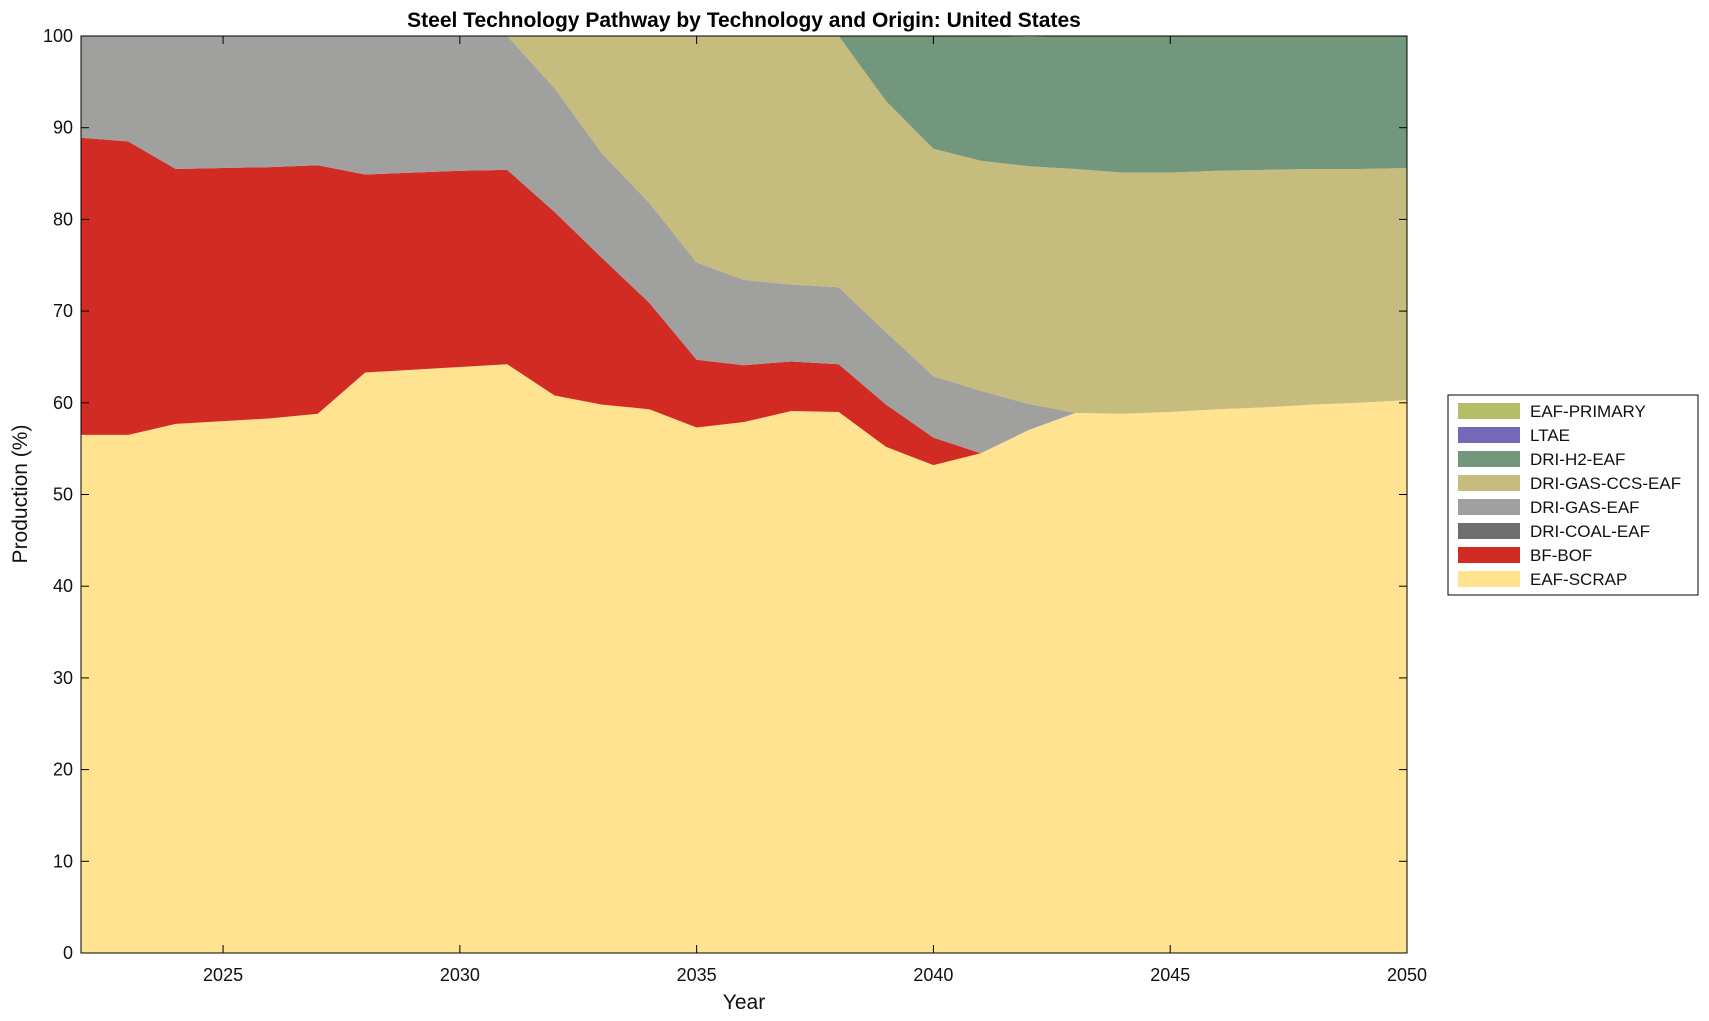  What do you see at coordinates (63, 495) in the screenshot?
I see `y-tick-label: 50` at bounding box center [63, 495].